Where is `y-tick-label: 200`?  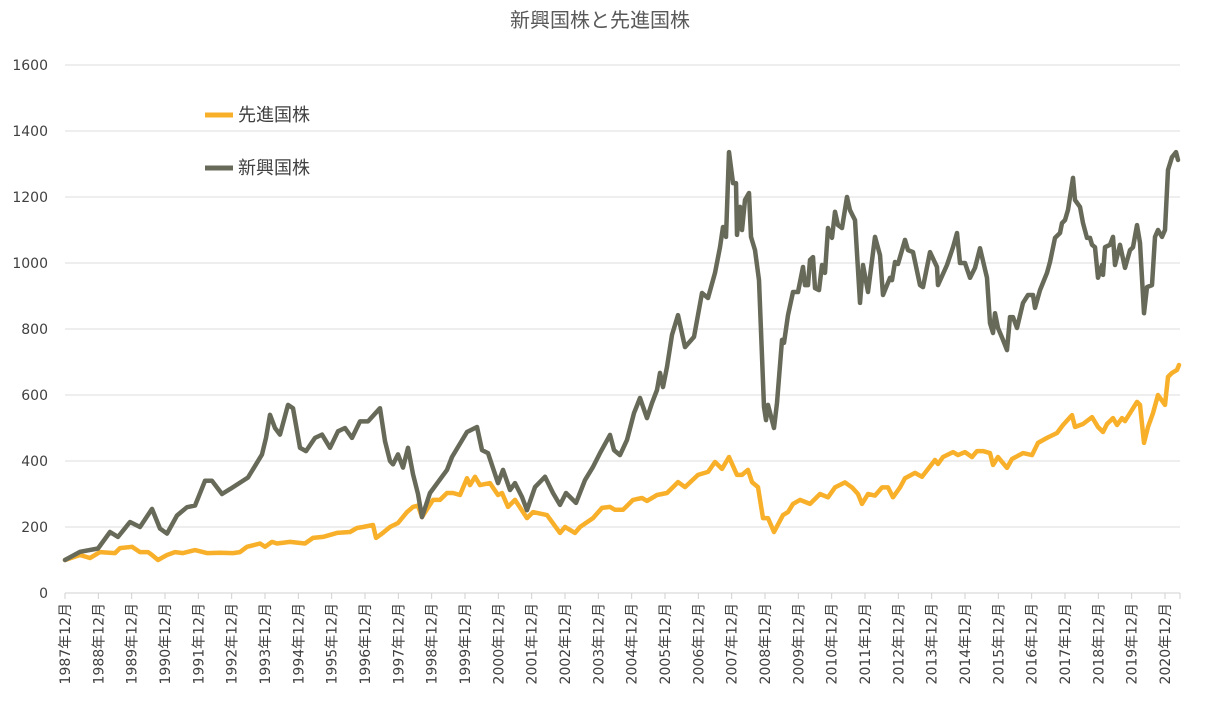
y-tick-label: 200 is located at coordinates (34, 528).